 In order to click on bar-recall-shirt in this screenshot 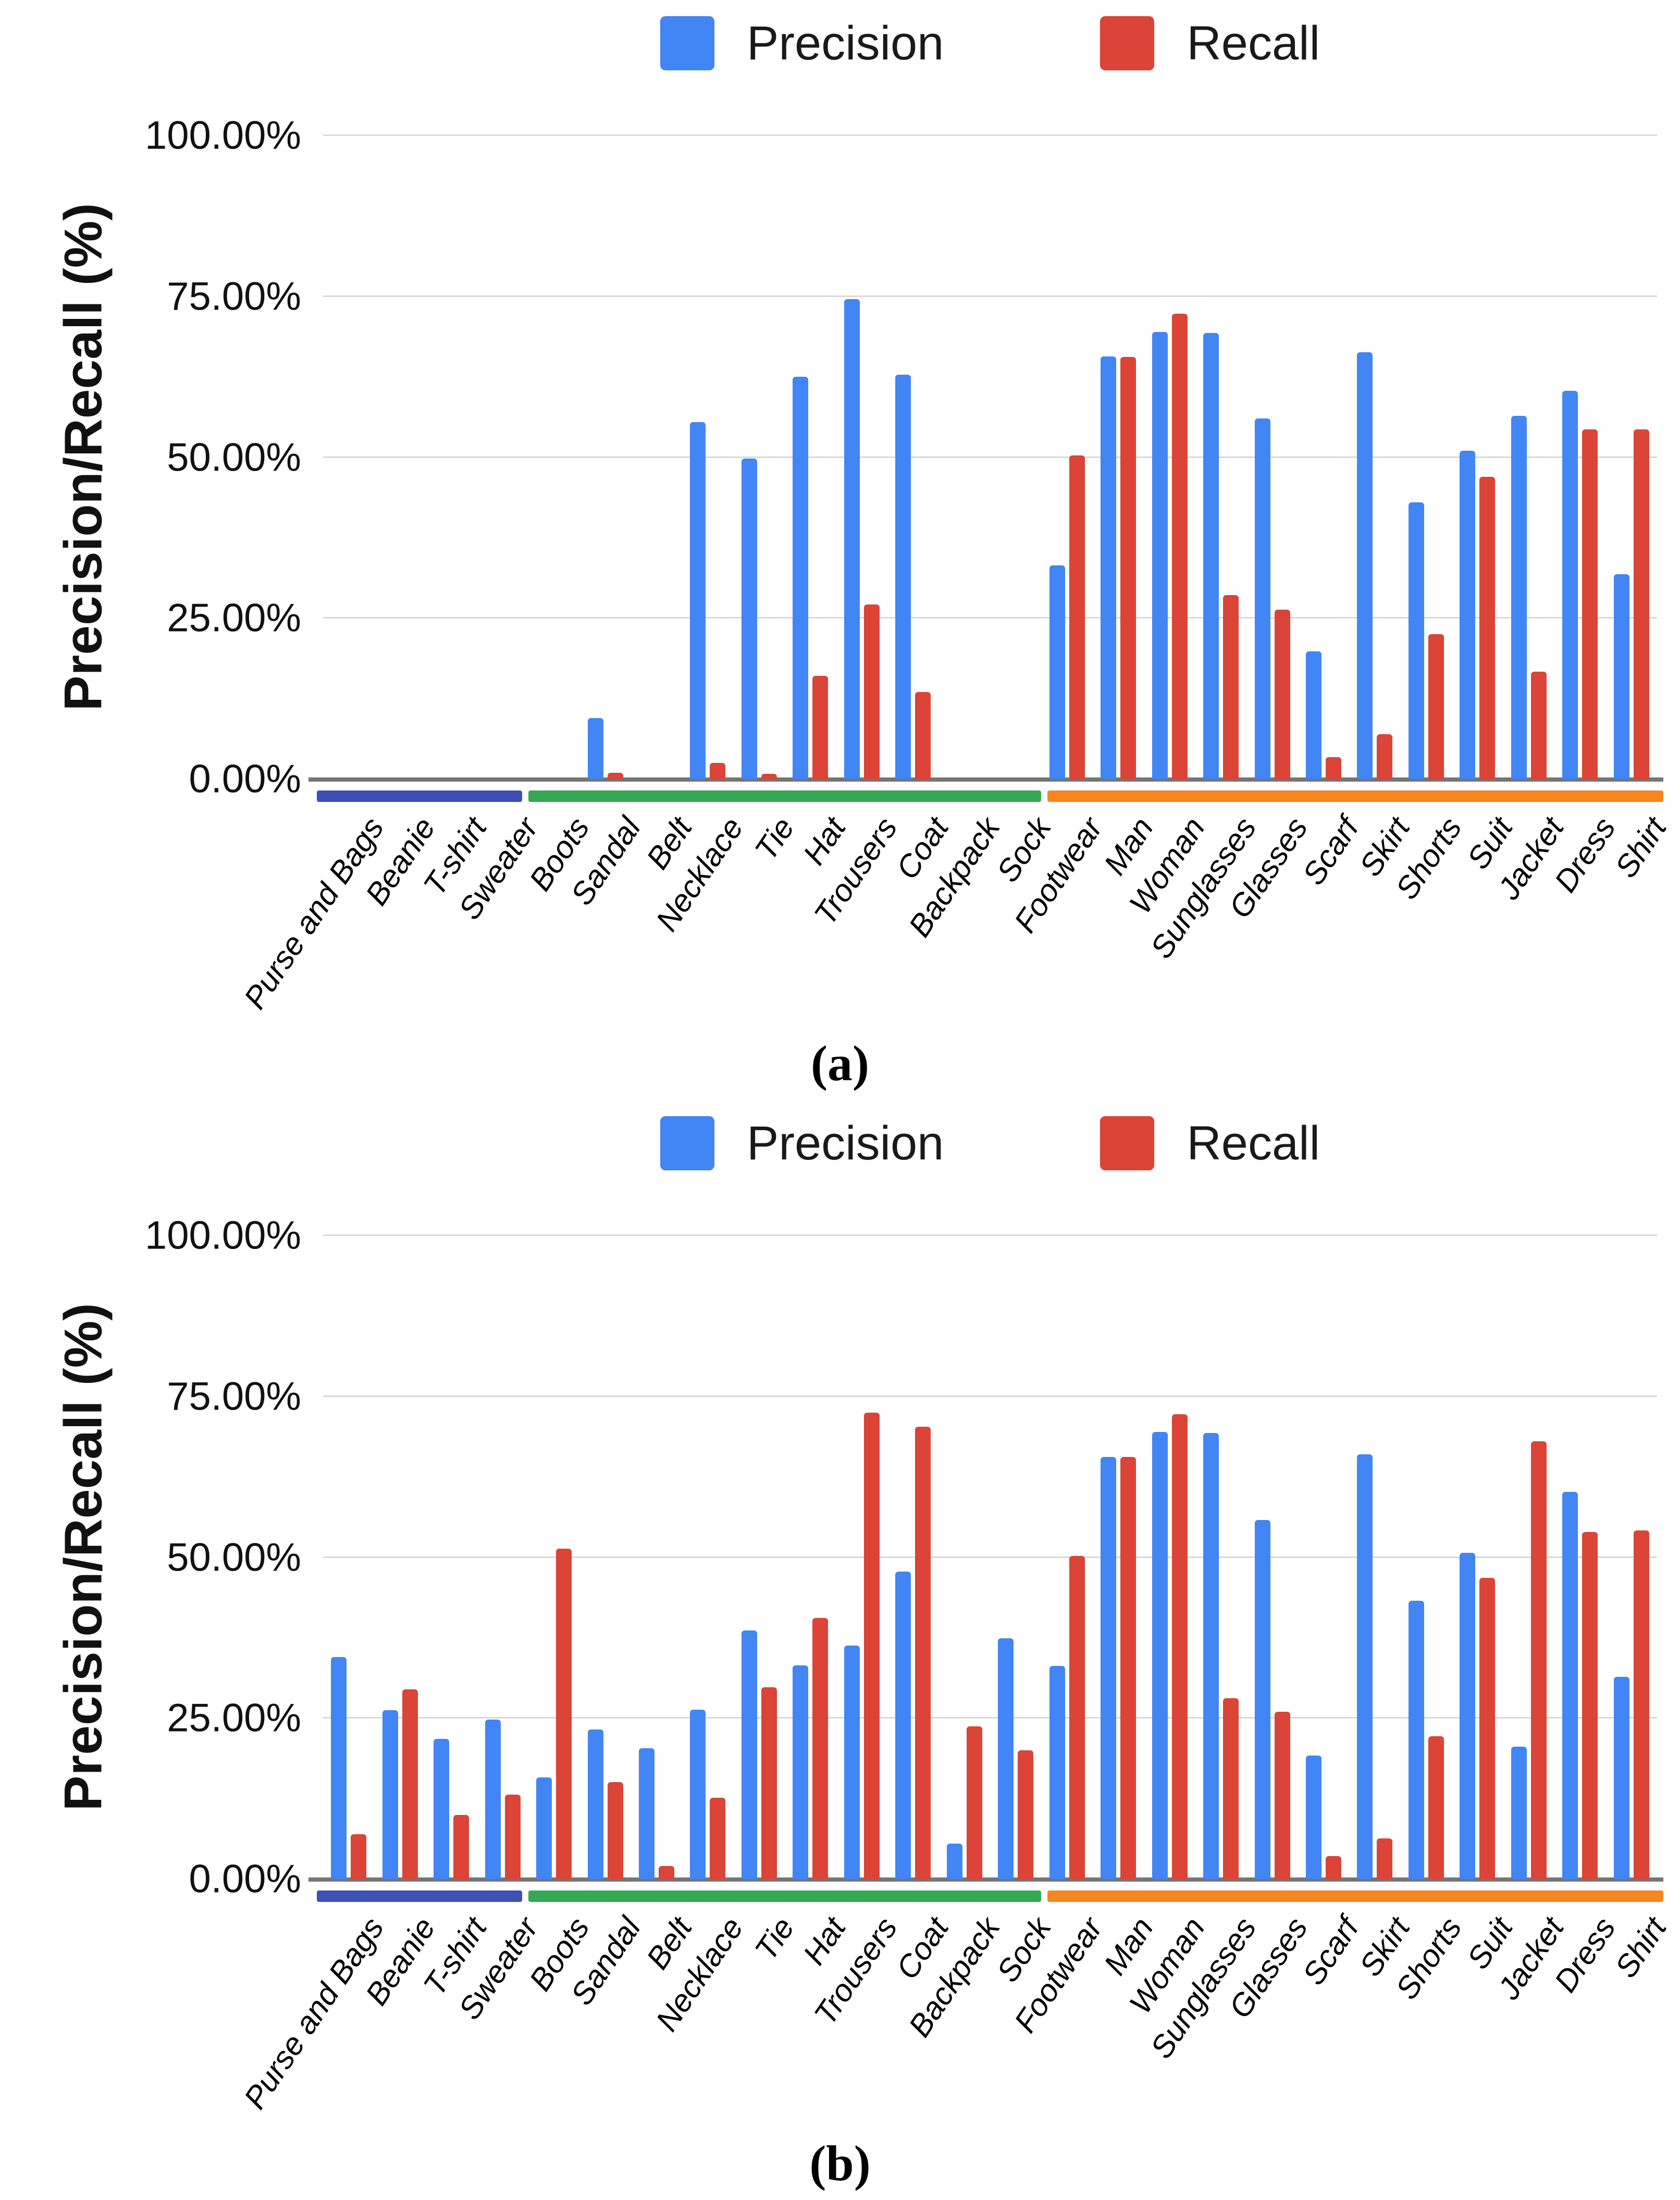, I will do `click(1641, 604)`.